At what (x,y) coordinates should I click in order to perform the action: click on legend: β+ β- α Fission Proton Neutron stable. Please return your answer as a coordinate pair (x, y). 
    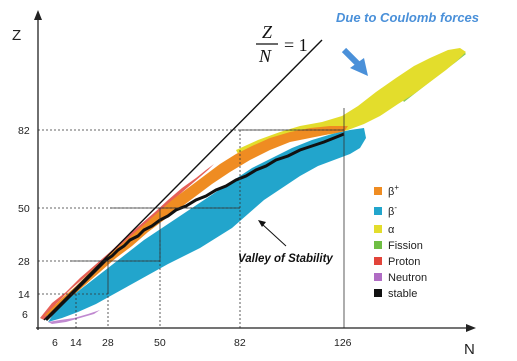
    Looking at the image, I should click on (400, 241).